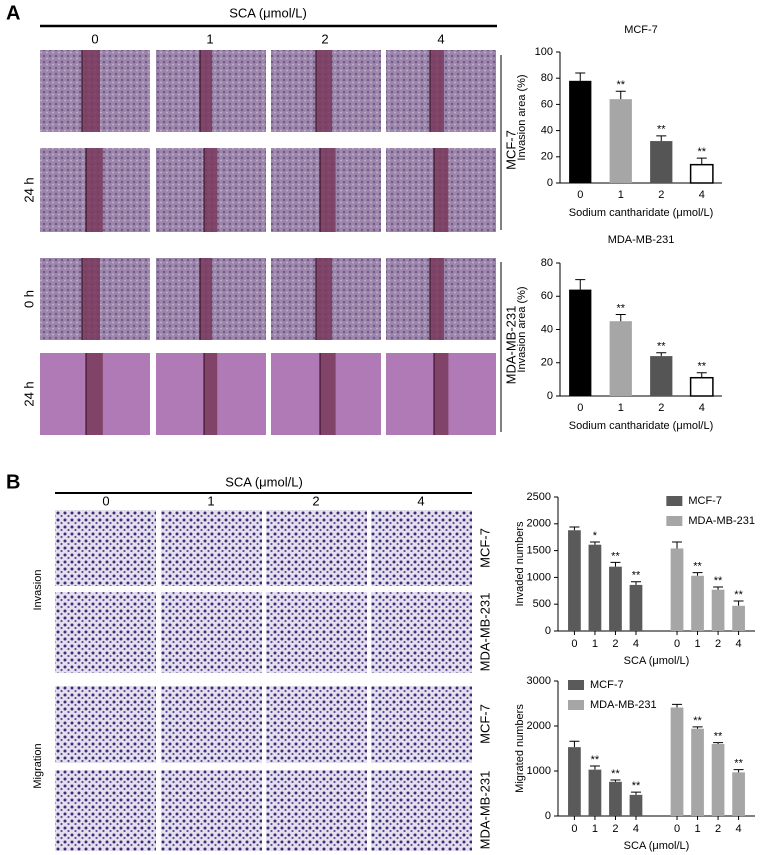  Describe the element at coordinates (539, 551) in the screenshot. I see `y-tick-label: 1500` at that location.